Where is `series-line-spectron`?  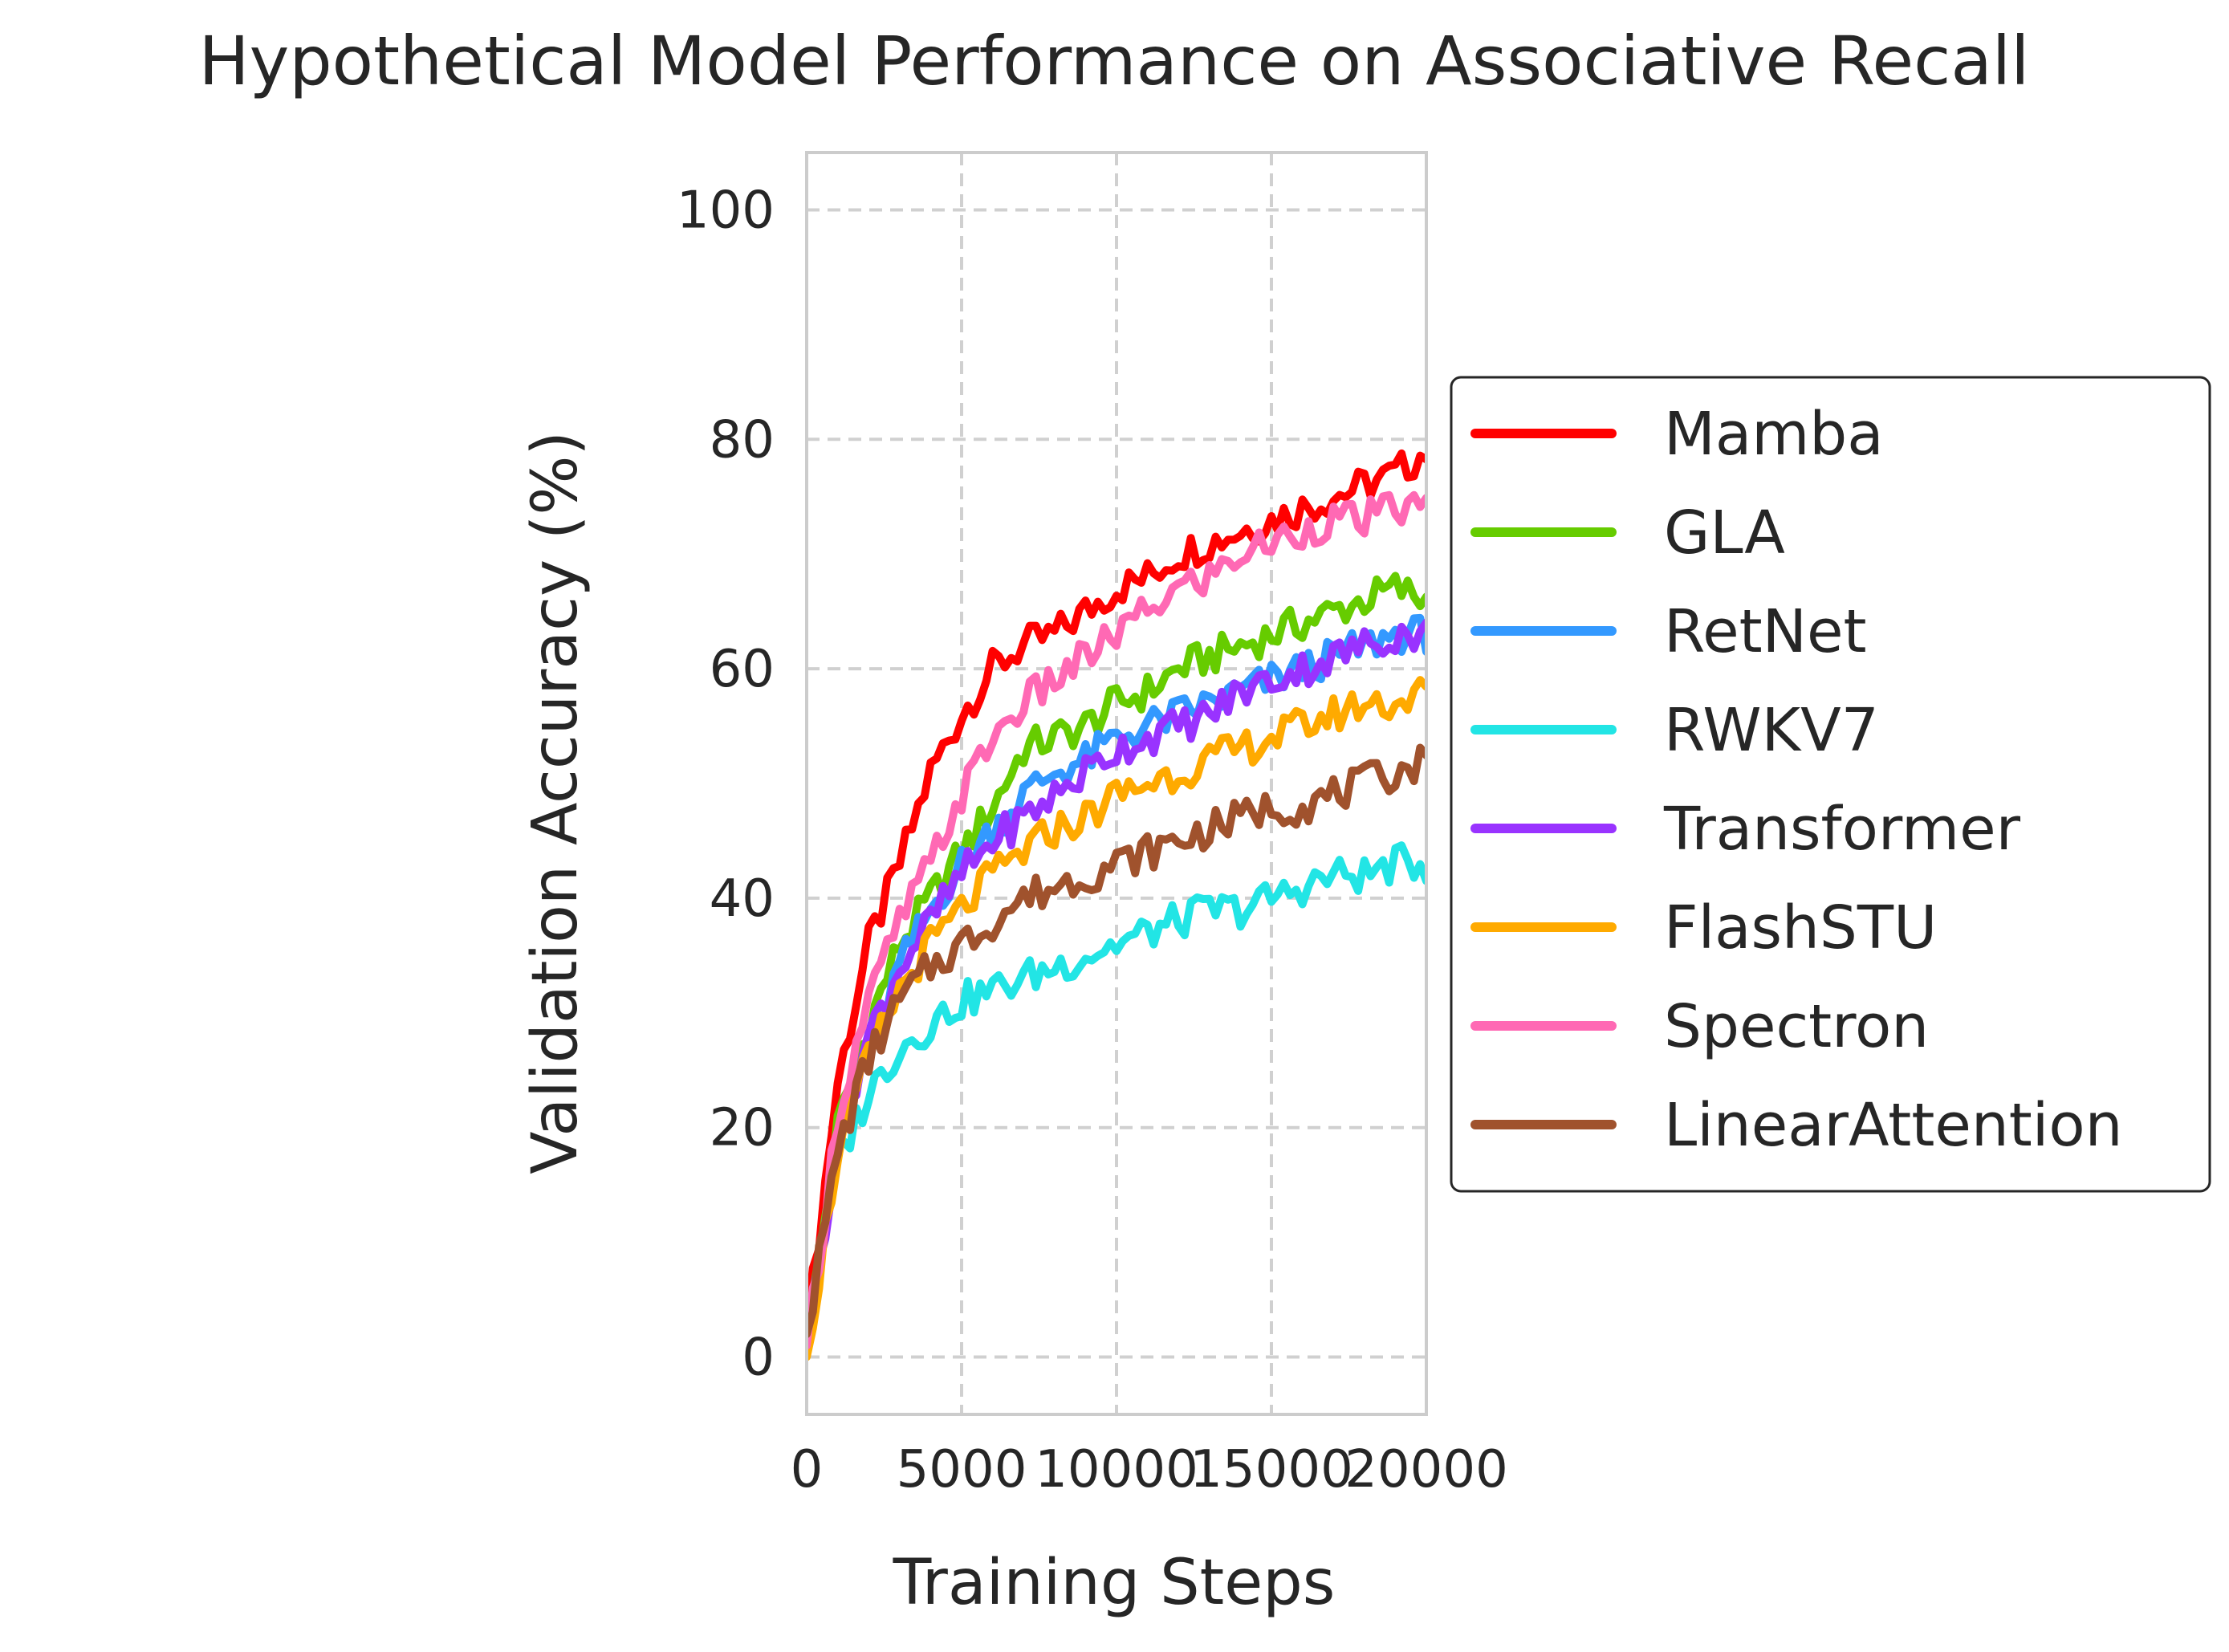
series-line-spectron is located at coordinates (1116, 920).